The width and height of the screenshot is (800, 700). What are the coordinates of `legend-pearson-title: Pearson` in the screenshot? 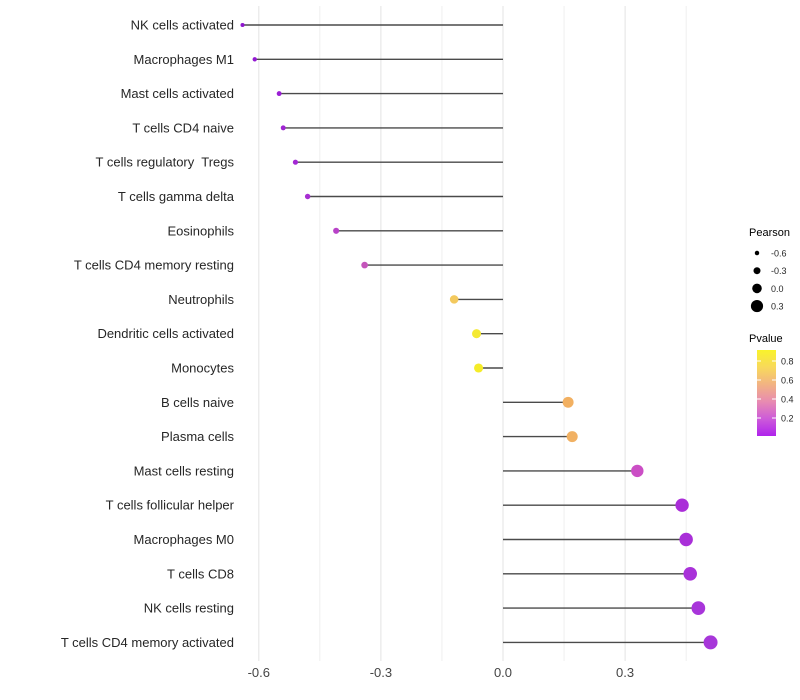 It's located at (769, 233).